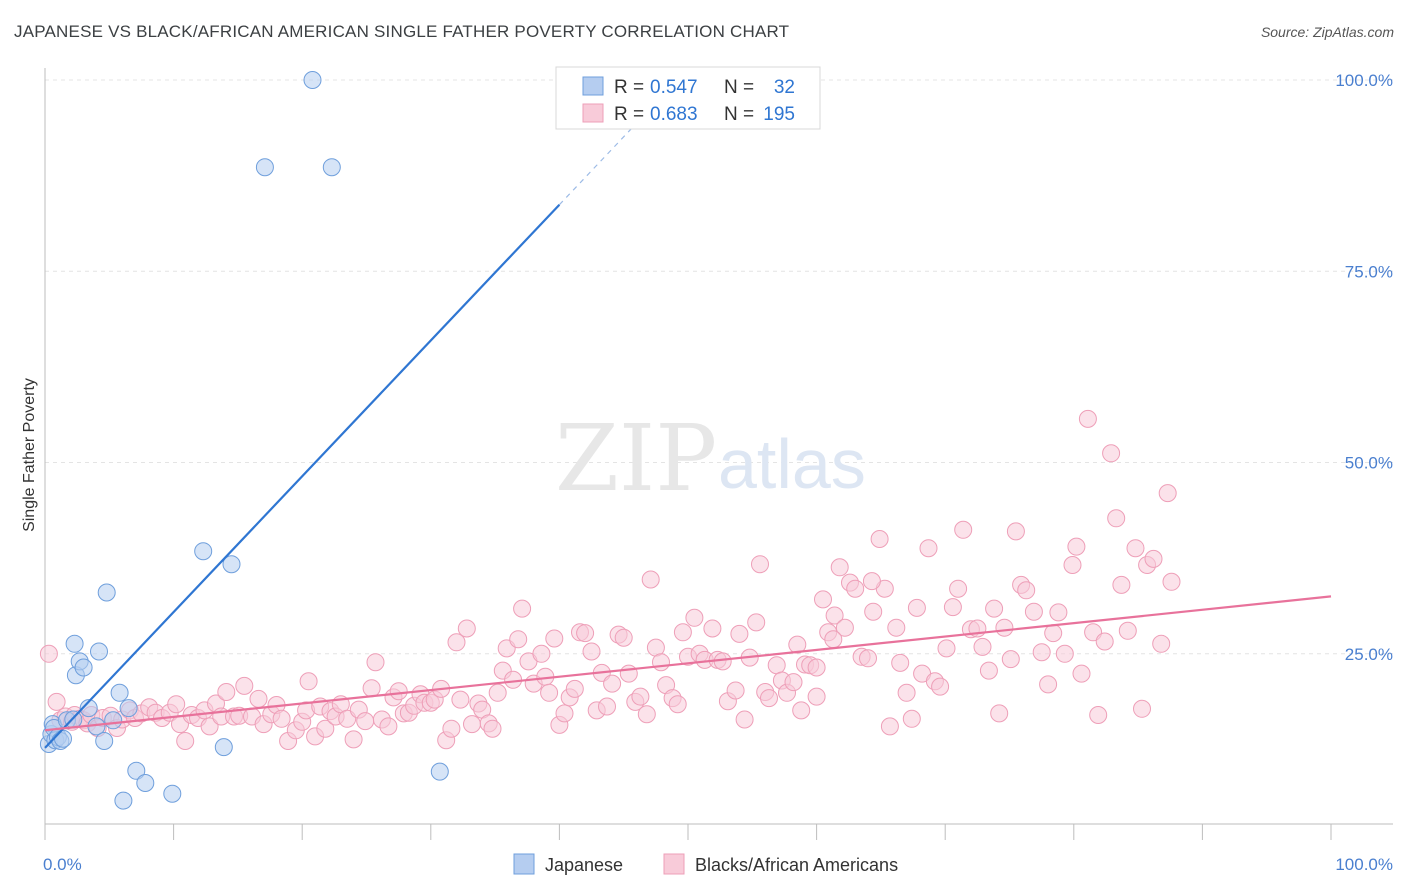 The height and width of the screenshot is (892, 1406). What do you see at coordinates (784, 87) in the screenshot?
I see `legend-n-value: 32` at bounding box center [784, 87].